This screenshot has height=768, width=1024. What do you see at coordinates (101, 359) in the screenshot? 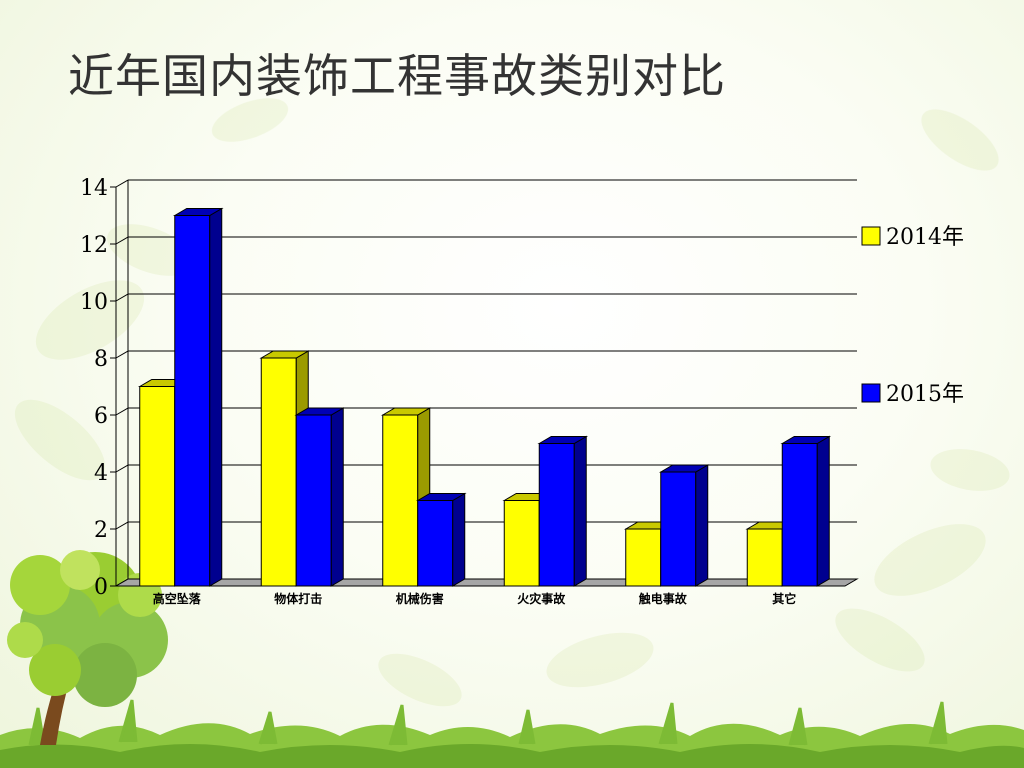
I see `y-tick-label: 8` at bounding box center [101, 359].